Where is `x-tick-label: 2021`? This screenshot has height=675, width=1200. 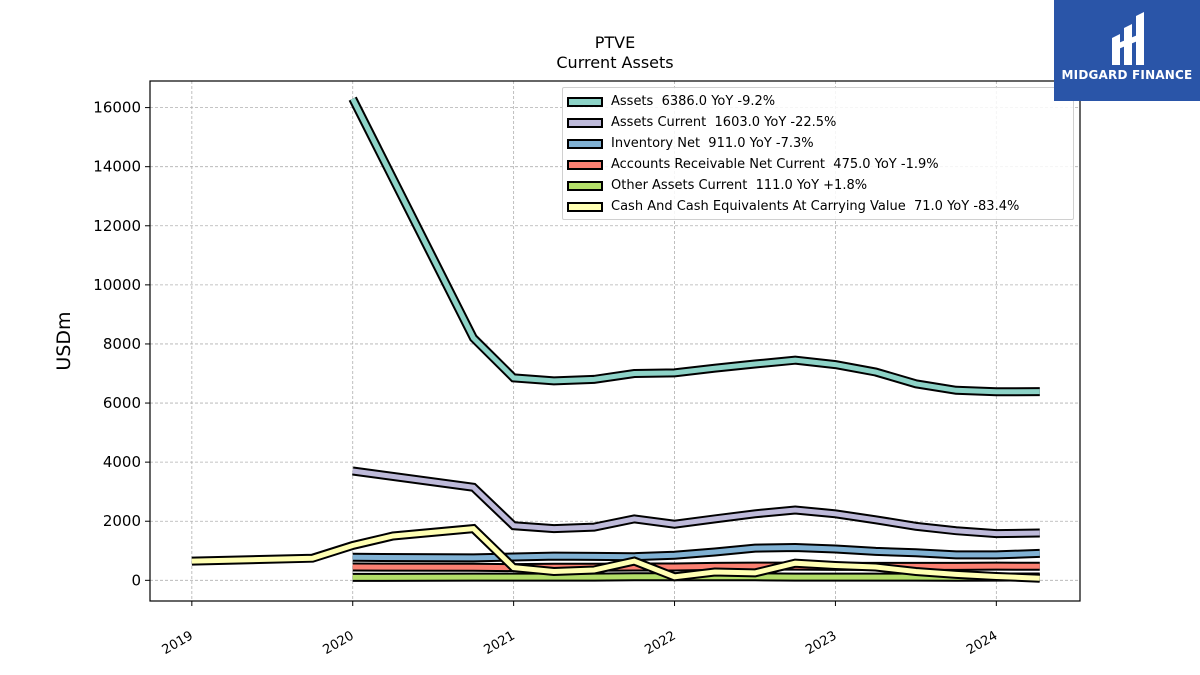
x-tick-label: 2021 is located at coordinates (499, 643).